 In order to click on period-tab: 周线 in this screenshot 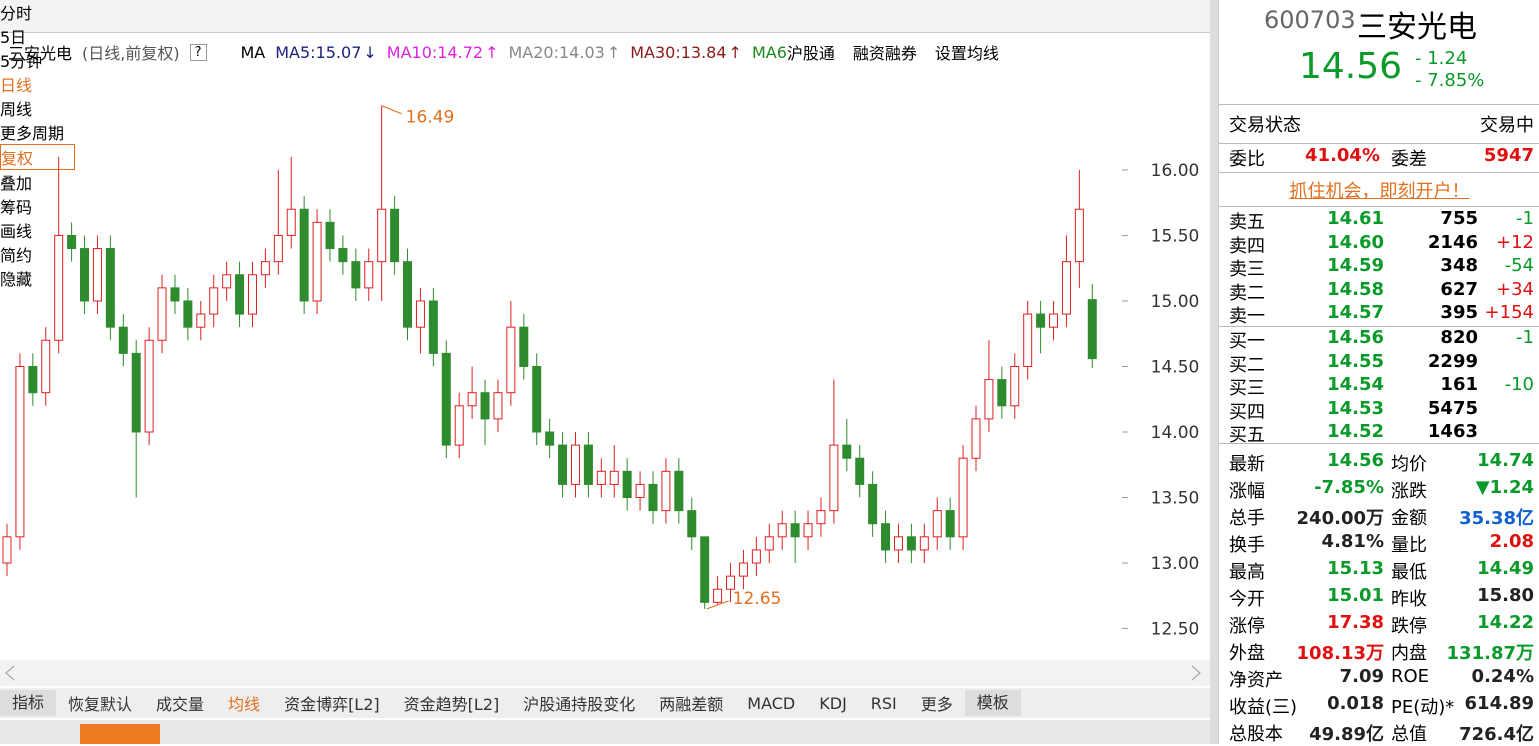, I will do `click(16, 109)`.